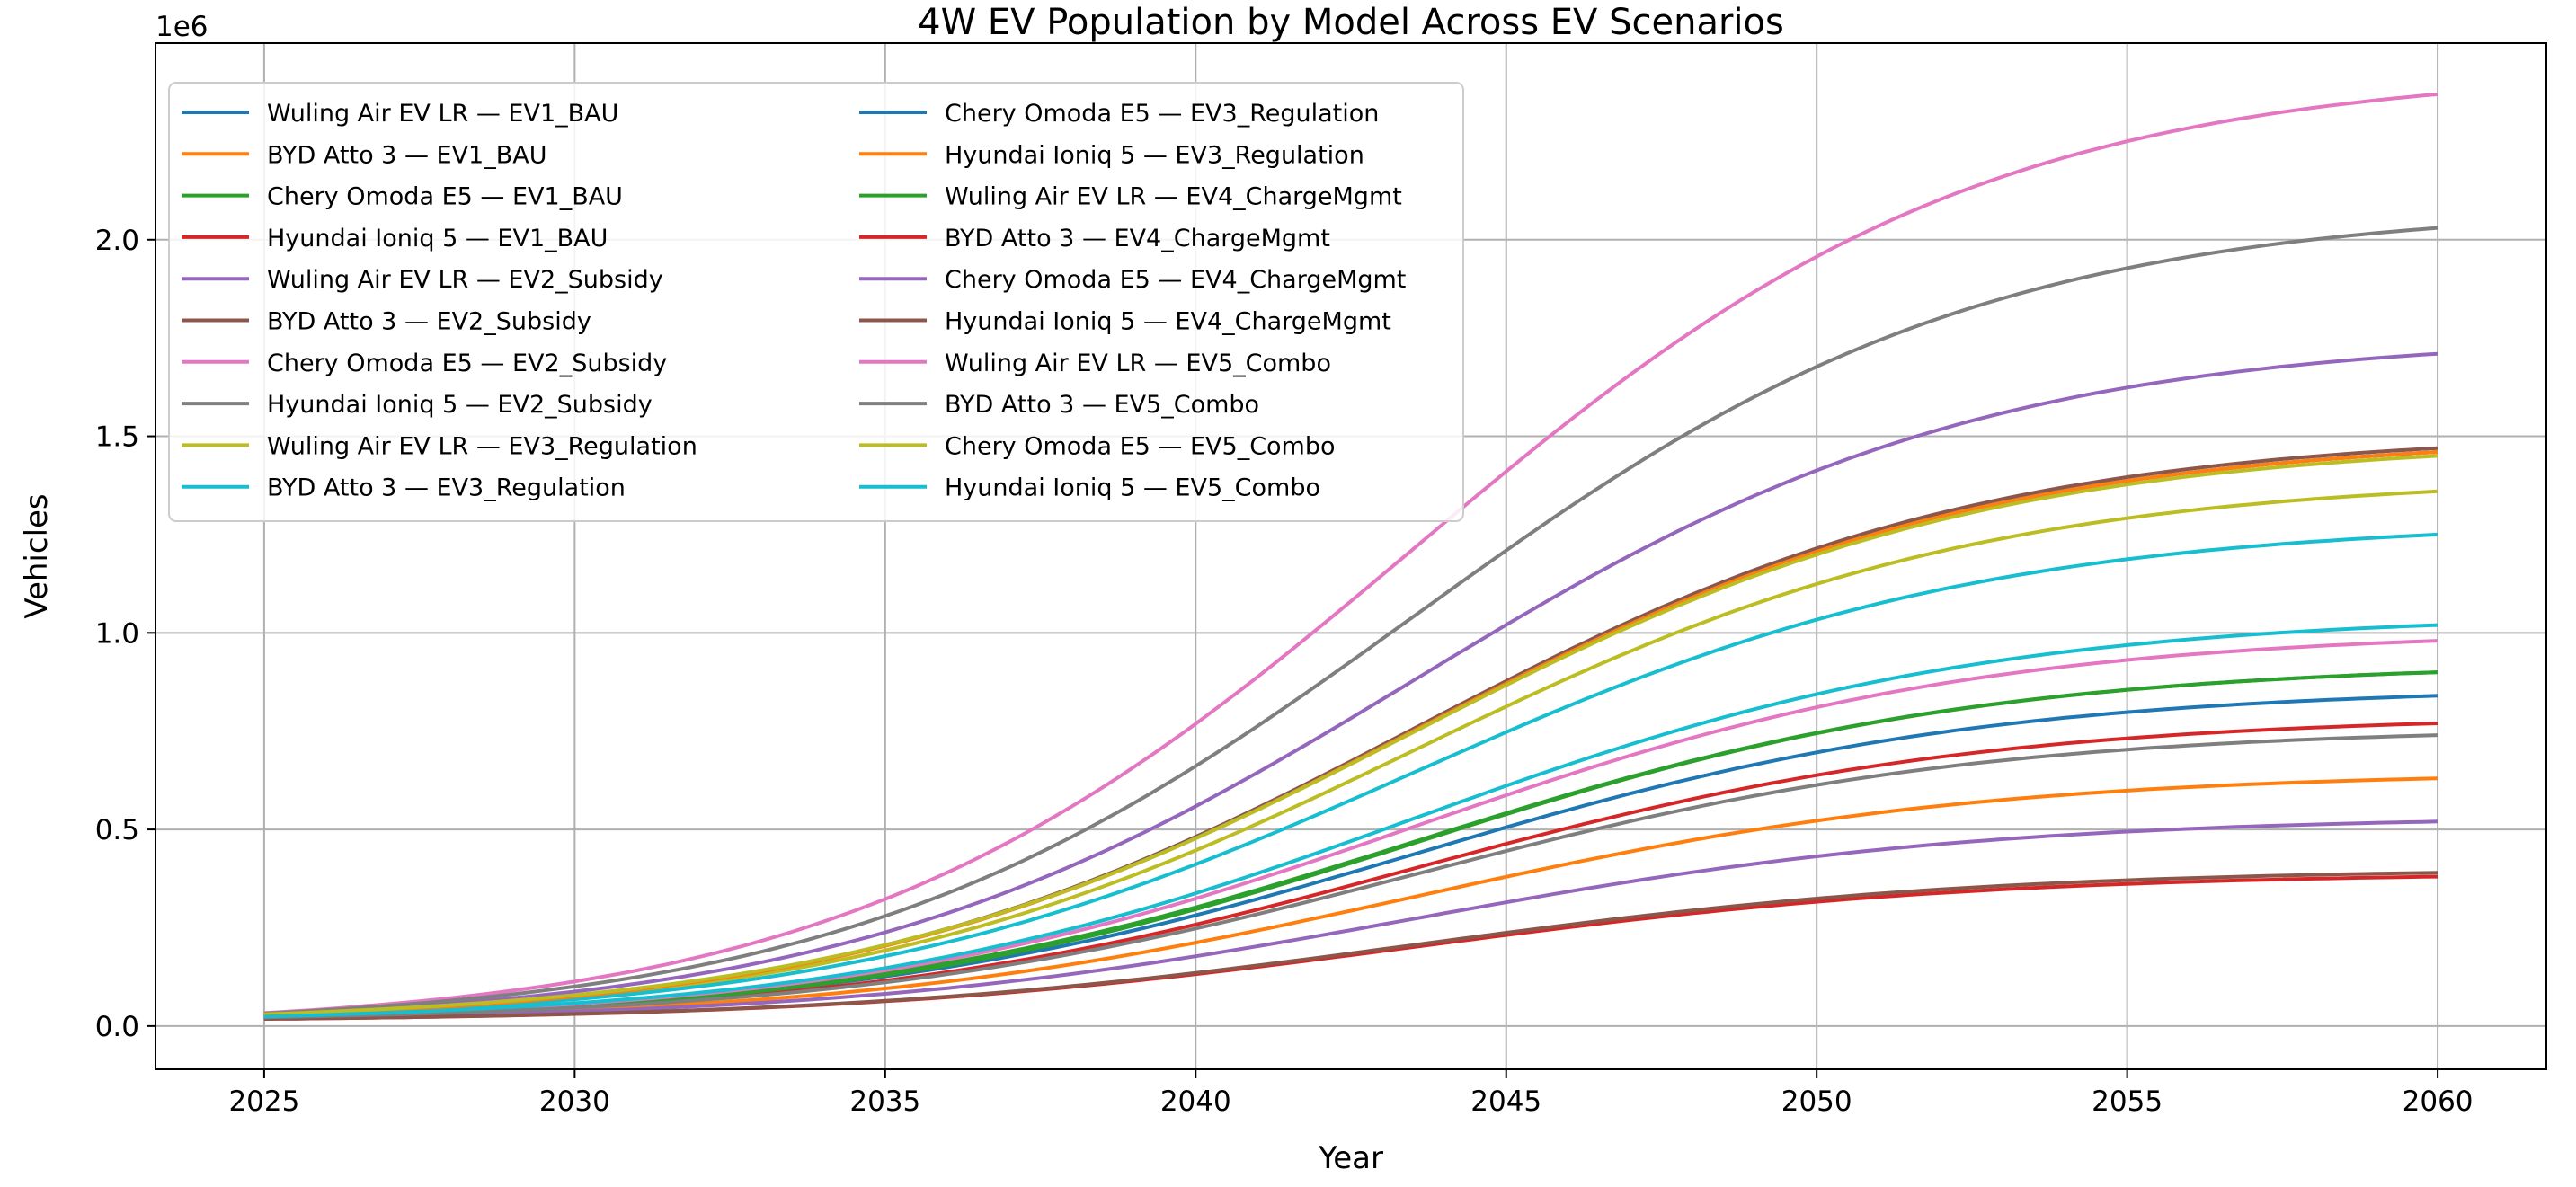 This screenshot has height=1187, width=2576. What do you see at coordinates (117, 830) in the screenshot?
I see `y-tick-label: 0.5` at bounding box center [117, 830].